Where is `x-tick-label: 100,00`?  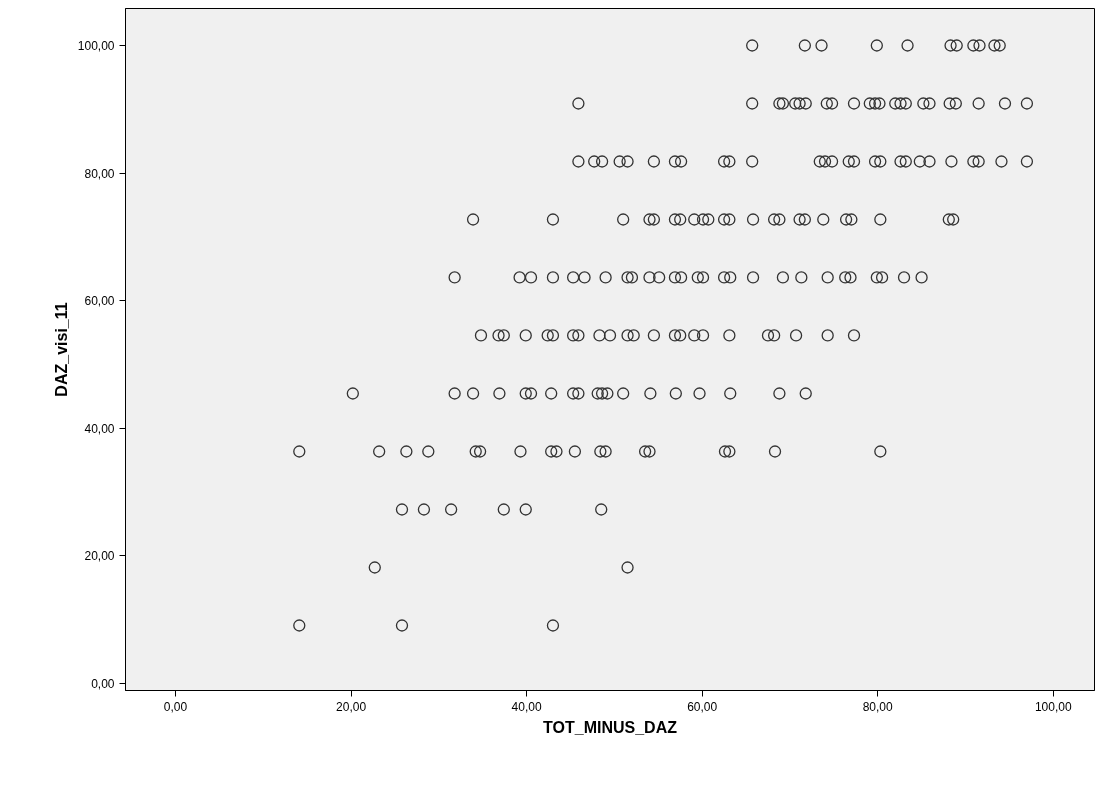
x-tick-label: 100,00 is located at coordinates (1053, 706).